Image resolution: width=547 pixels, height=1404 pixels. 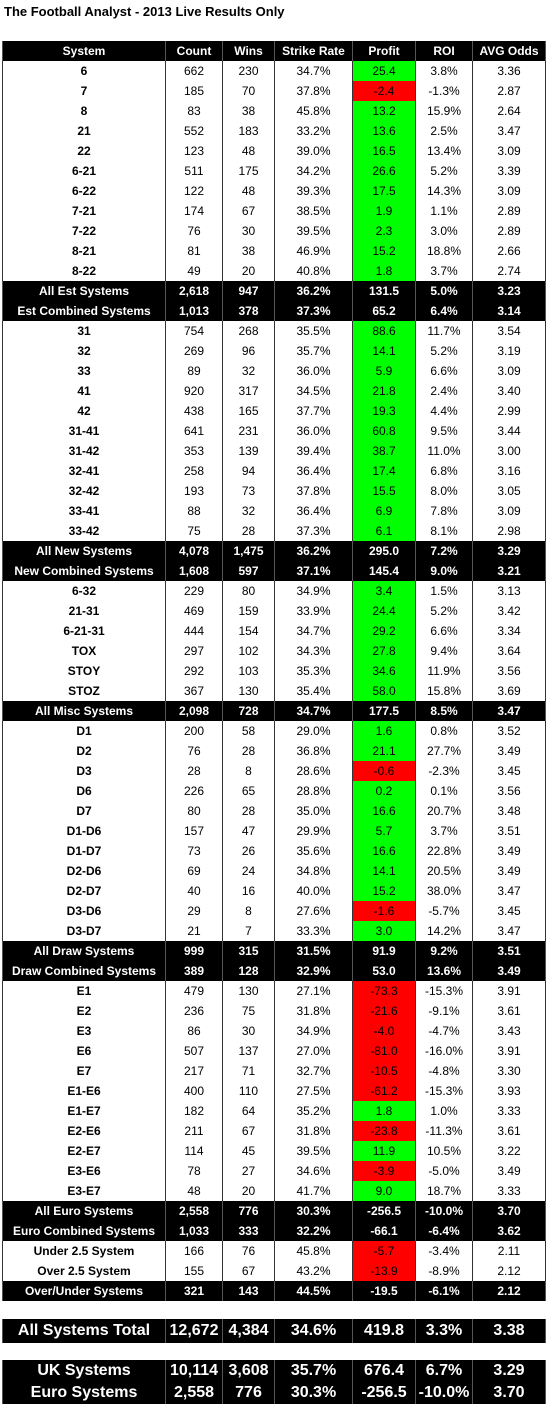 I want to click on cell: 3,608, so click(x=248, y=1371).